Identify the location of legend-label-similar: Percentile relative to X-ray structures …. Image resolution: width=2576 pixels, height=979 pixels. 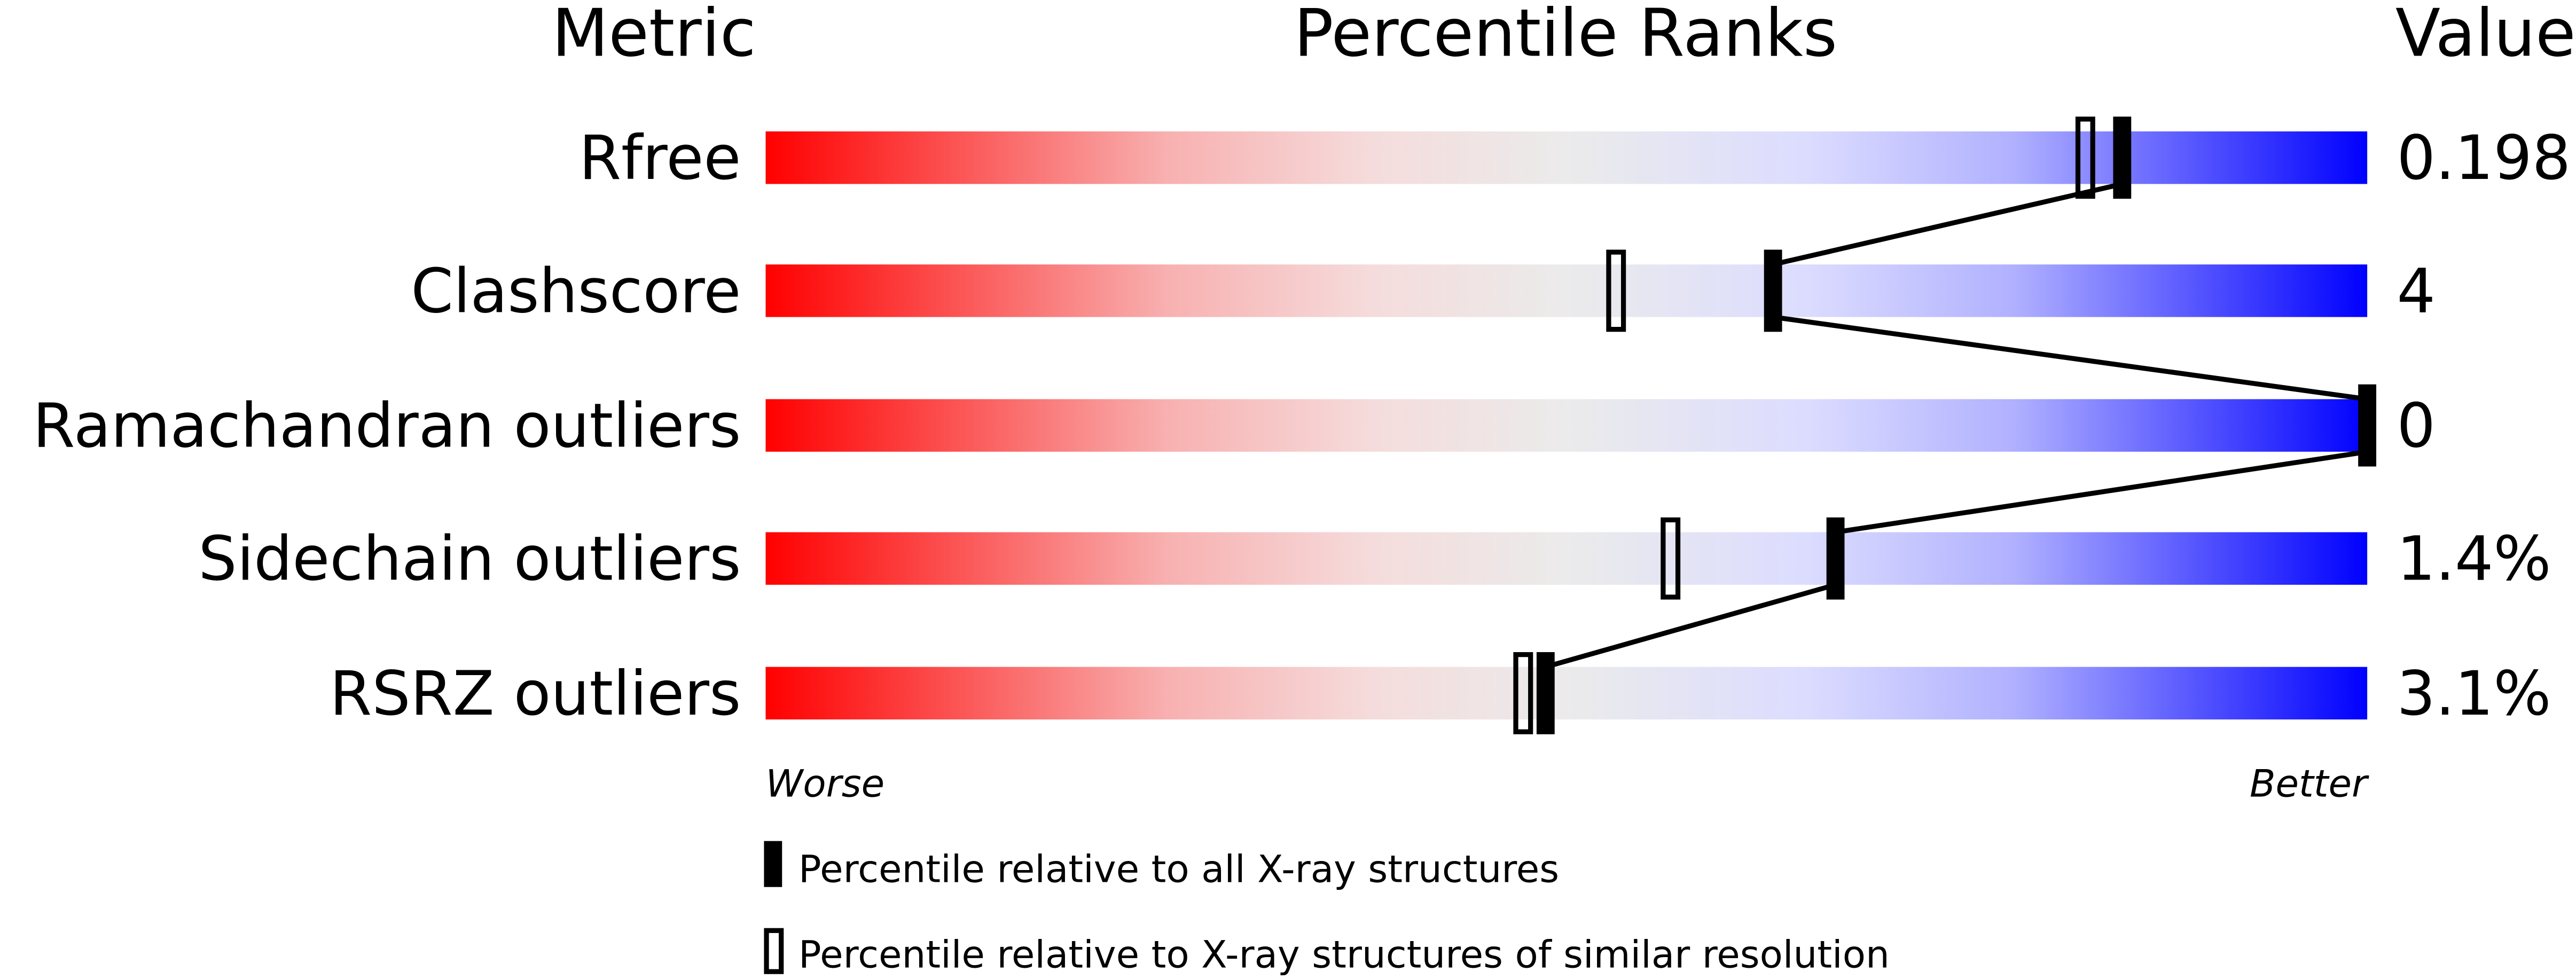
(1344, 954).